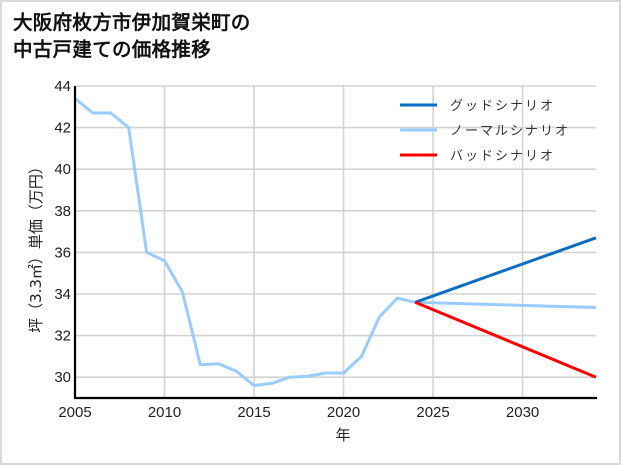 Image resolution: width=621 pixels, height=465 pixels. What do you see at coordinates (62, 86) in the screenshot?
I see `y-tick-label: 44` at bounding box center [62, 86].